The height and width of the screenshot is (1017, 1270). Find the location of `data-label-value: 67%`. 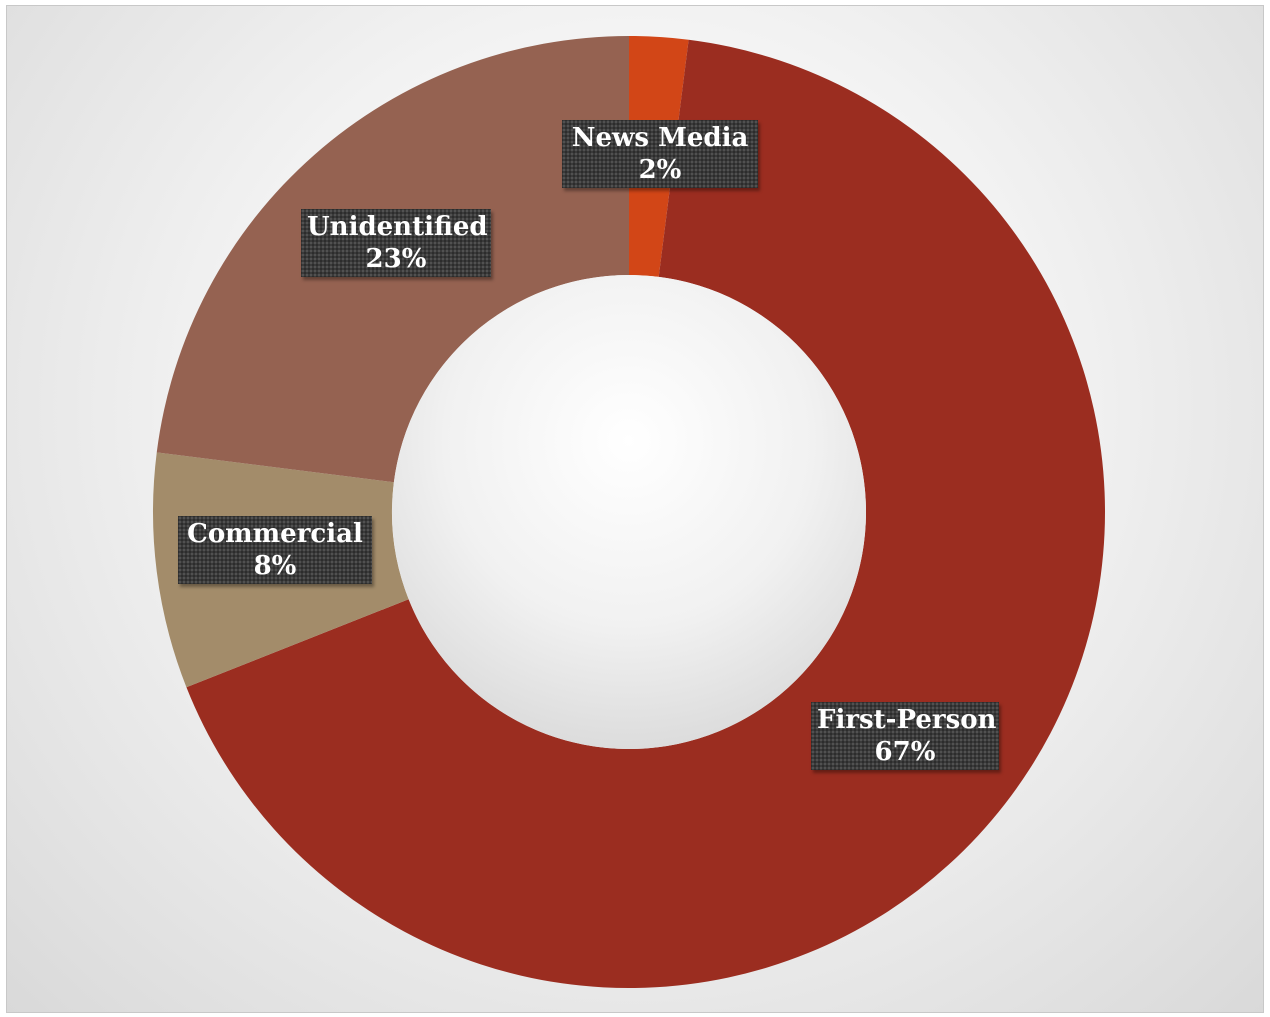

data-label-value: 67% is located at coordinates (905, 752).